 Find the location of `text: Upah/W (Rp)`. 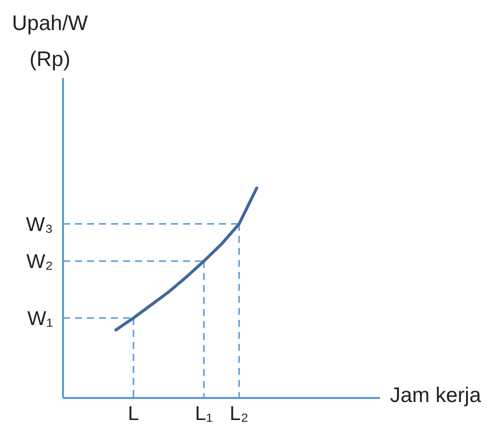

text: Upah/W (Rp) is located at coordinates (50, 42).